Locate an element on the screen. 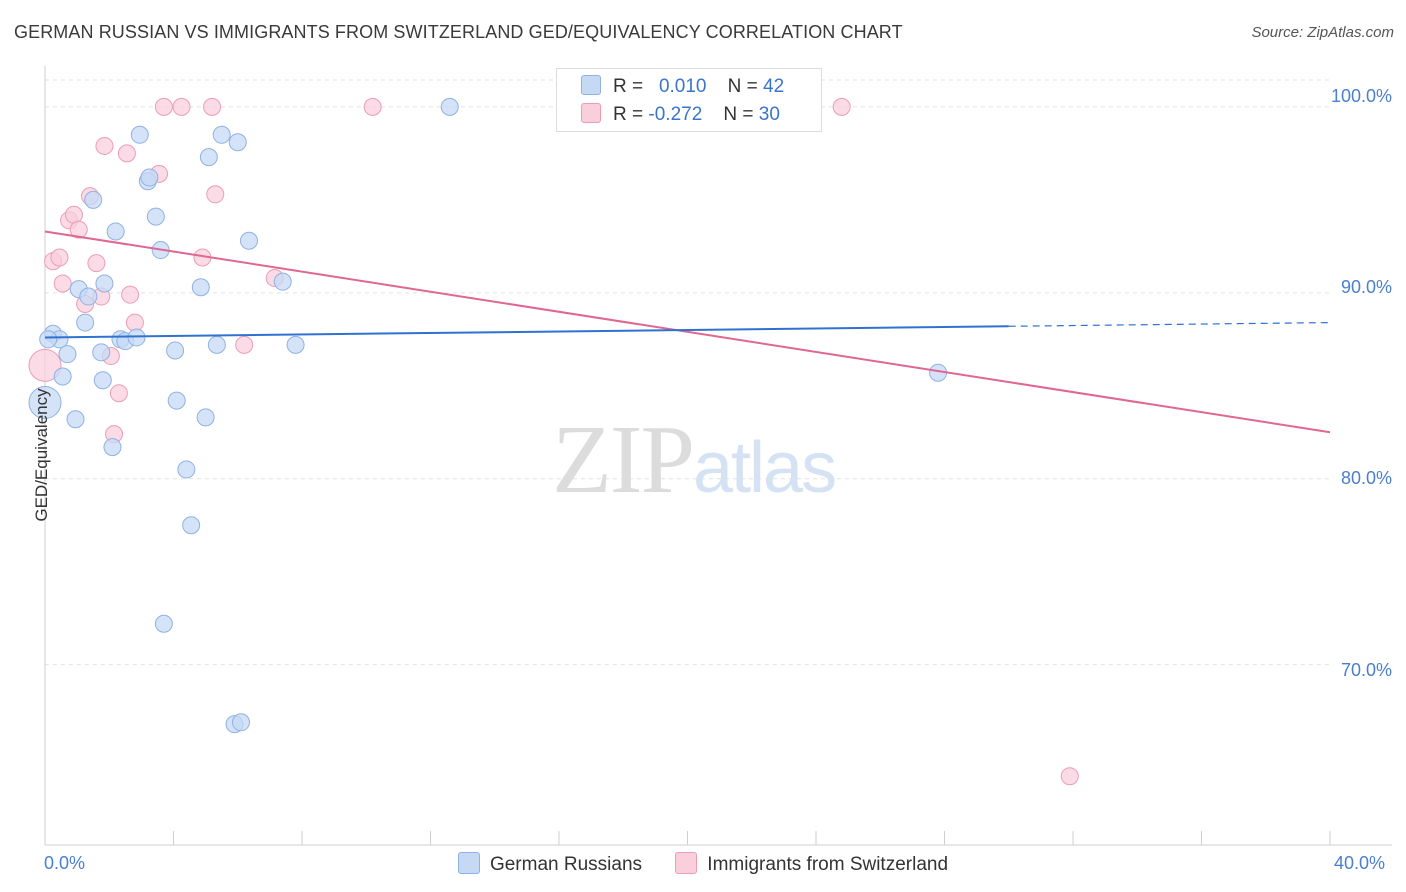  legend-swatch-german-russians is located at coordinates (468, 863).